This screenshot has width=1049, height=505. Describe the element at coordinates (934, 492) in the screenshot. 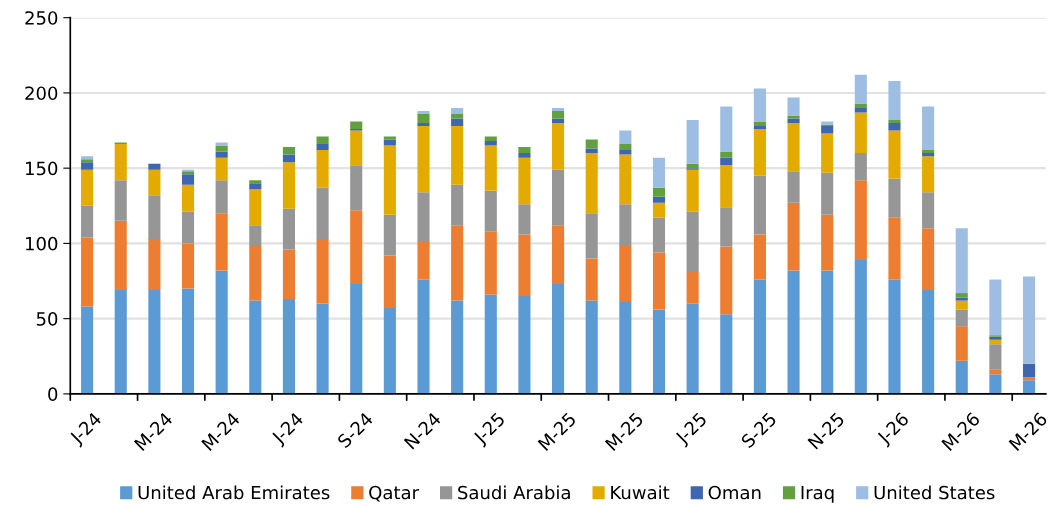

I see `legend-label: United States` at that location.